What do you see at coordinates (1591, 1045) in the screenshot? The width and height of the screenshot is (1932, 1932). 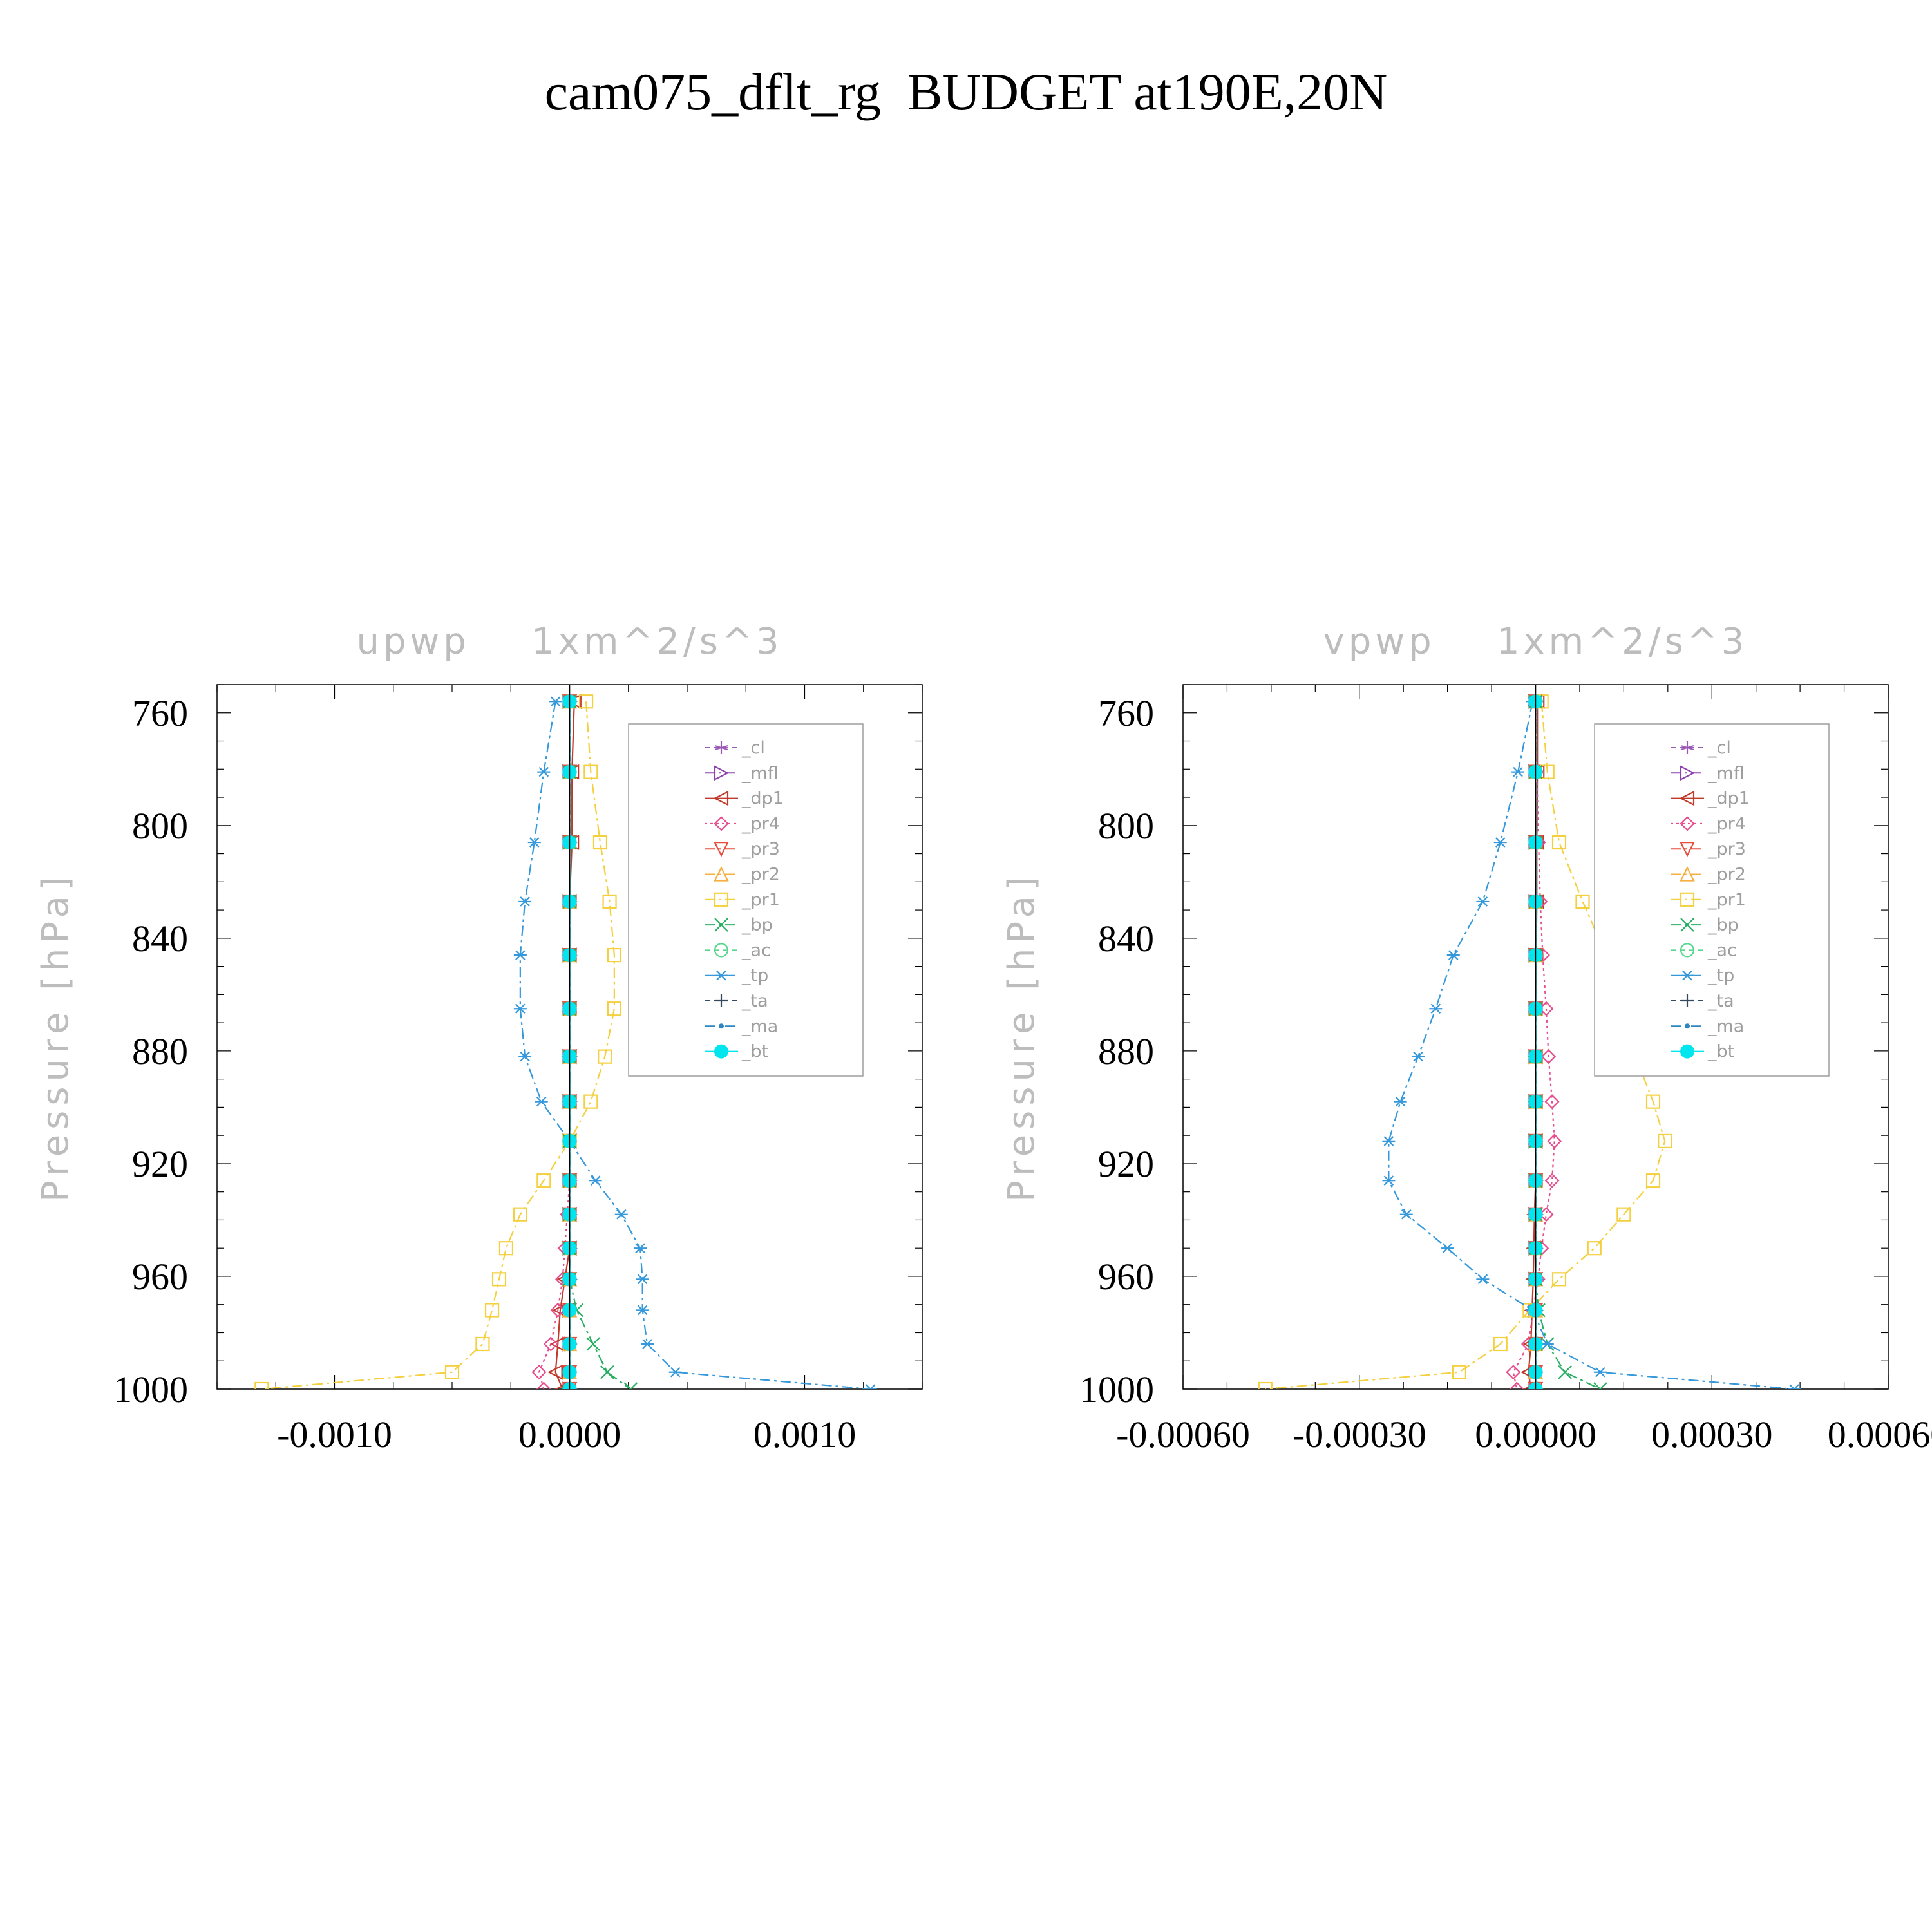 I see `series-line` at bounding box center [1591, 1045].